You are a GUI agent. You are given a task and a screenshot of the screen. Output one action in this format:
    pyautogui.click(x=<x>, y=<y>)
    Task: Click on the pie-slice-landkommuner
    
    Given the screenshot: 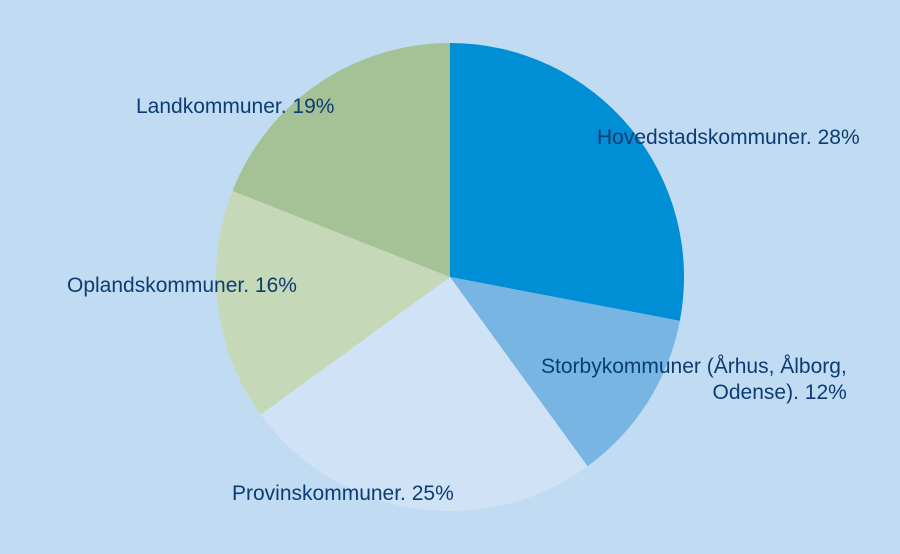 What is the action you would take?
    pyautogui.click(x=341, y=160)
    